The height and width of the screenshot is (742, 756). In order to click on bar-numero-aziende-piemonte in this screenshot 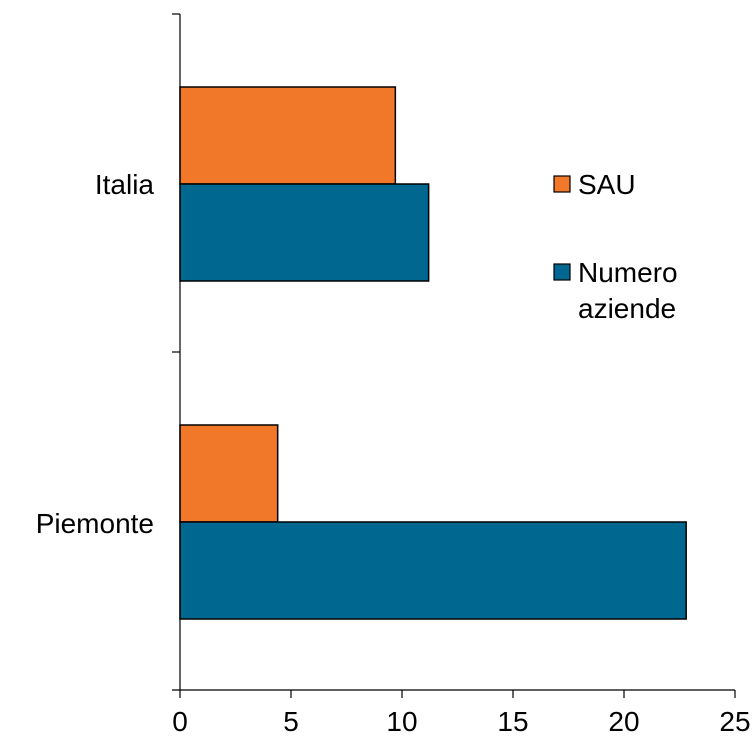, I will do `click(433, 570)`.